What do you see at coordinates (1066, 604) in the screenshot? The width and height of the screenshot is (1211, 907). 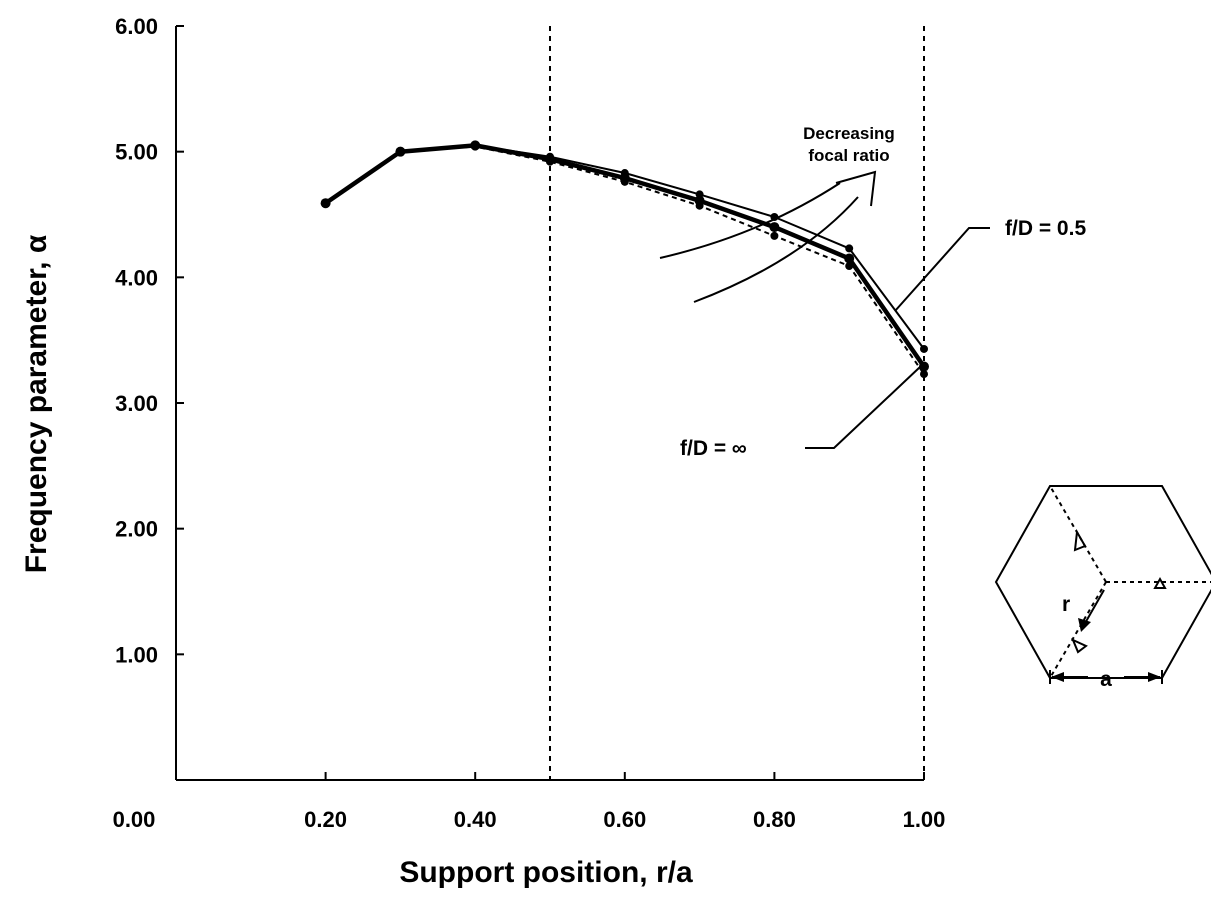 I see `inset-label-r: r` at bounding box center [1066, 604].